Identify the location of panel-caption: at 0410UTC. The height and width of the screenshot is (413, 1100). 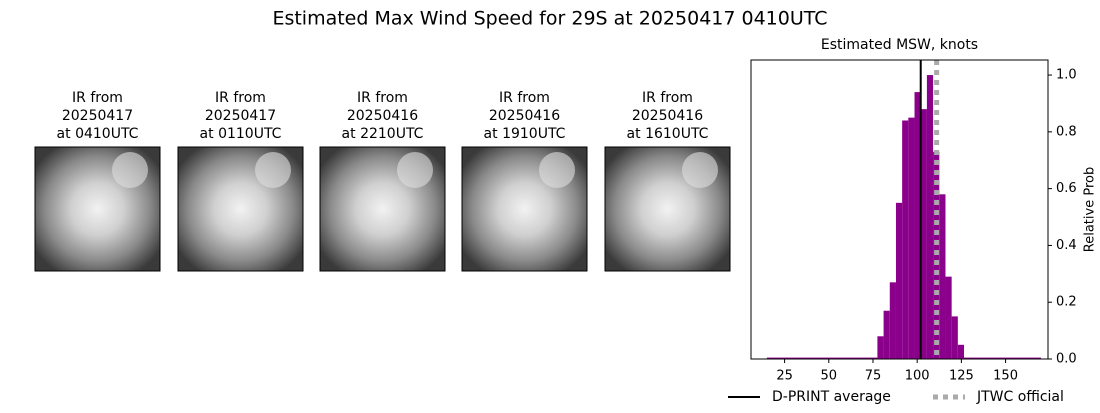
(98, 134).